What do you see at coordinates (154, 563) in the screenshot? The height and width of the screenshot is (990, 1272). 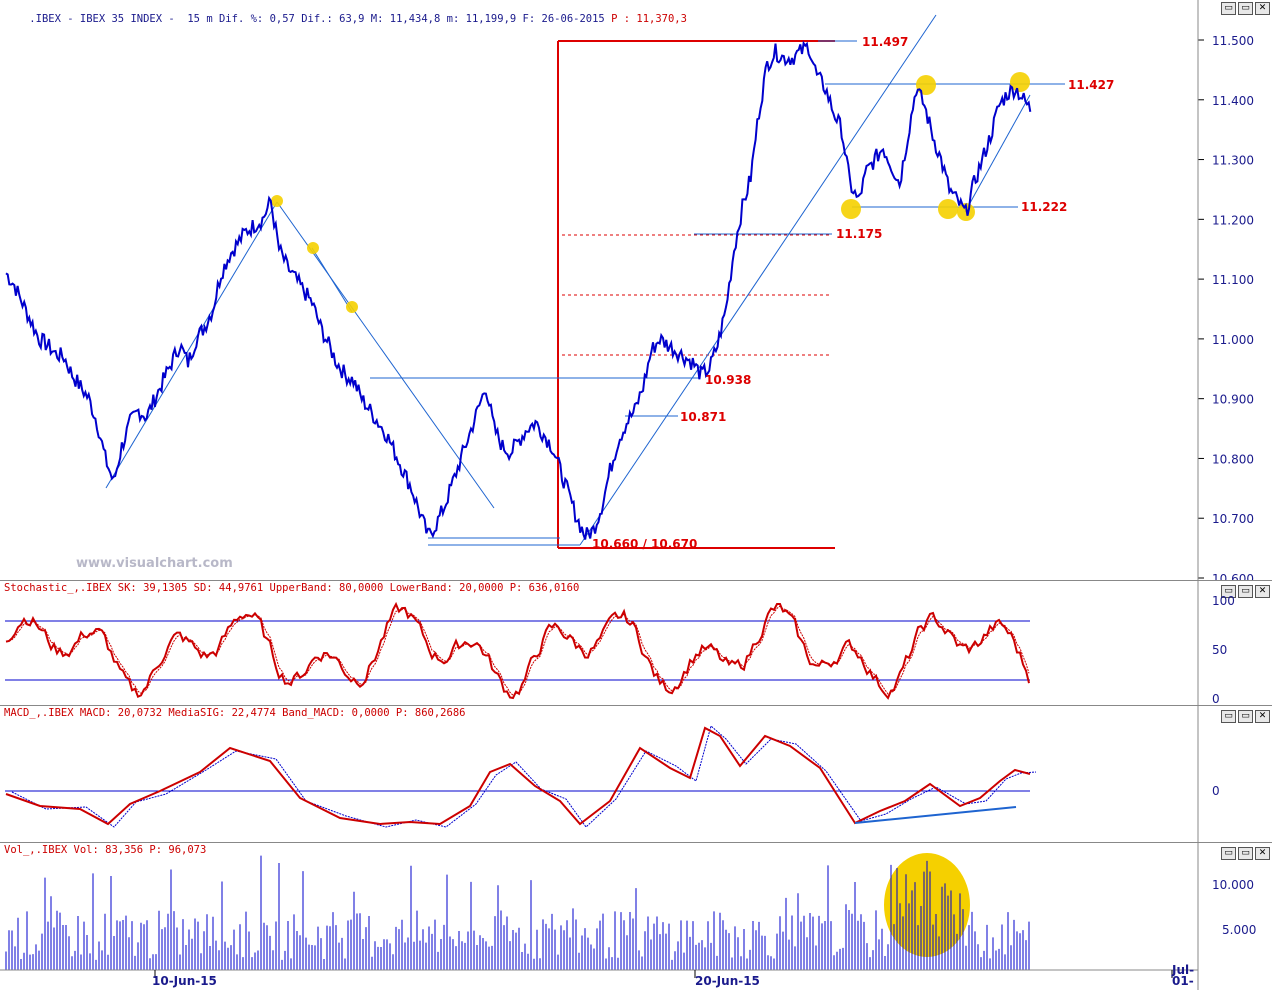 I see `watermark: www.visualchart.com` at bounding box center [154, 563].